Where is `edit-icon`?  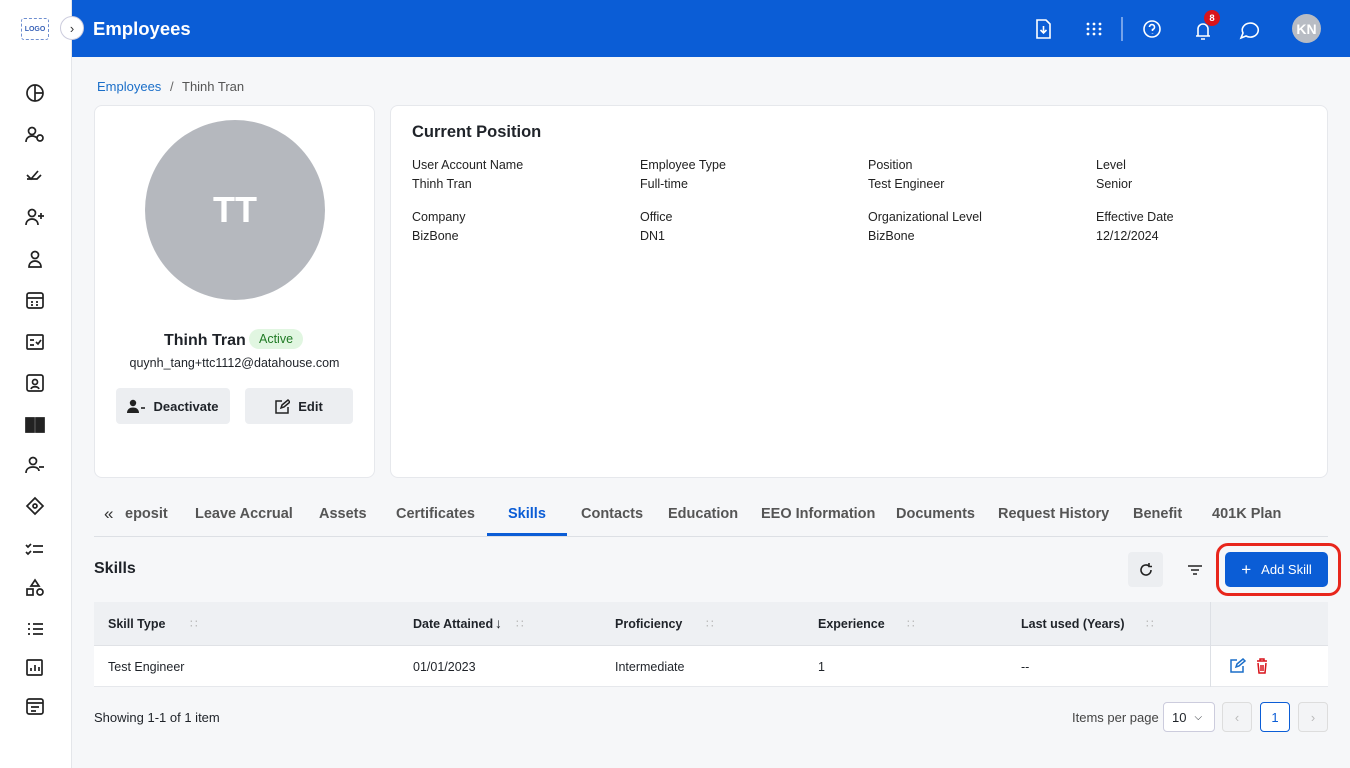
edit-icon is located at coordinates (283, 406).